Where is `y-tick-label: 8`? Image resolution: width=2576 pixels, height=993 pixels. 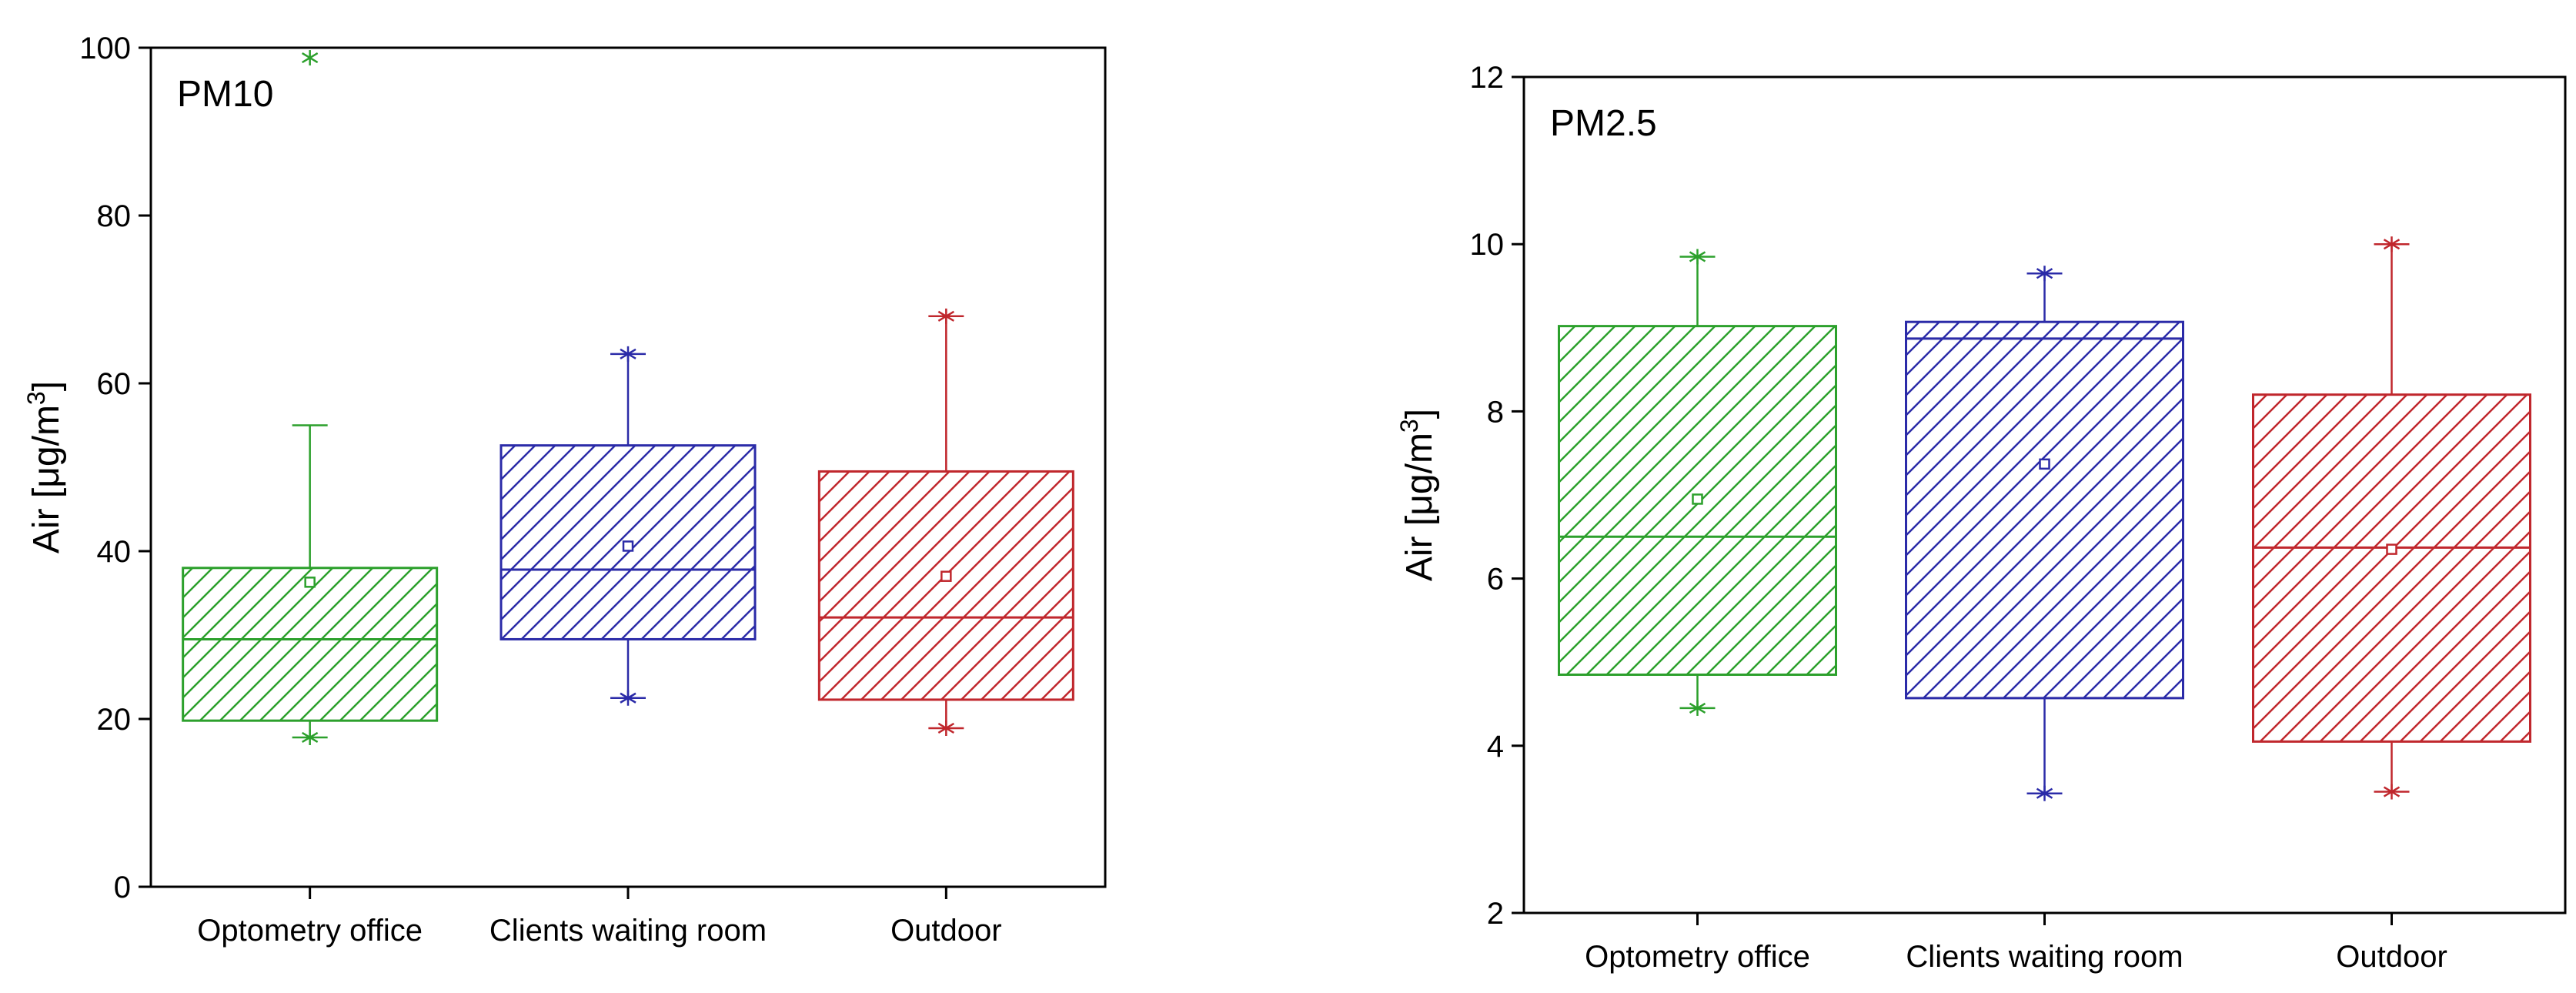
y-tick-label: 8 is located at coordinates (1495, 412).